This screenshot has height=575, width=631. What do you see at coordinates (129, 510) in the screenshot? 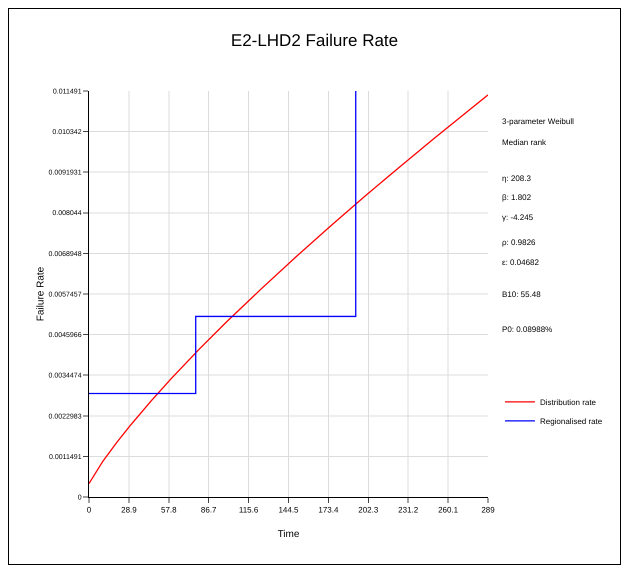
I see `x-tick-label: 28.9` at bounding box center [129, 510].